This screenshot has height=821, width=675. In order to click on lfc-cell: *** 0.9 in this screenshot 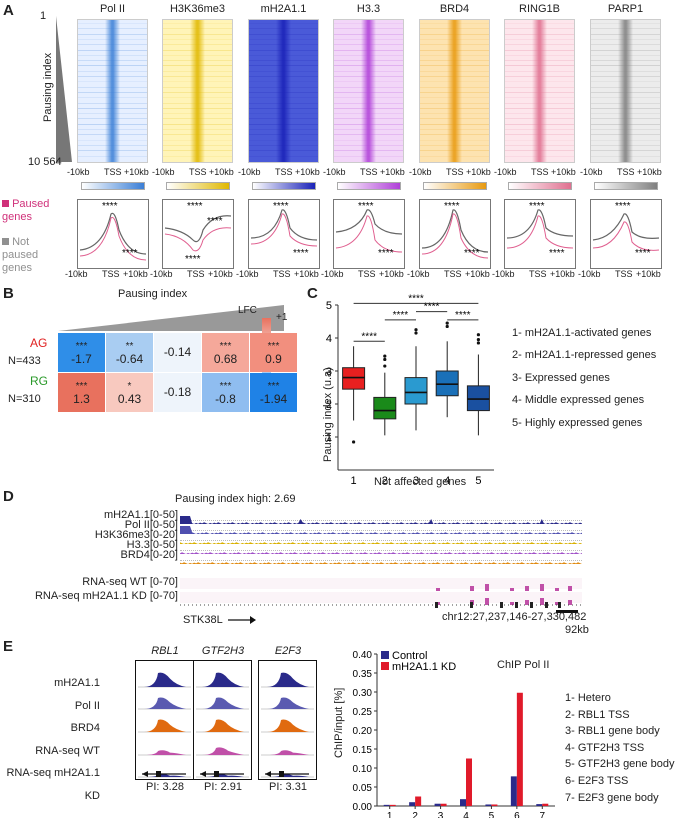, I will do `click(273, 352)`.